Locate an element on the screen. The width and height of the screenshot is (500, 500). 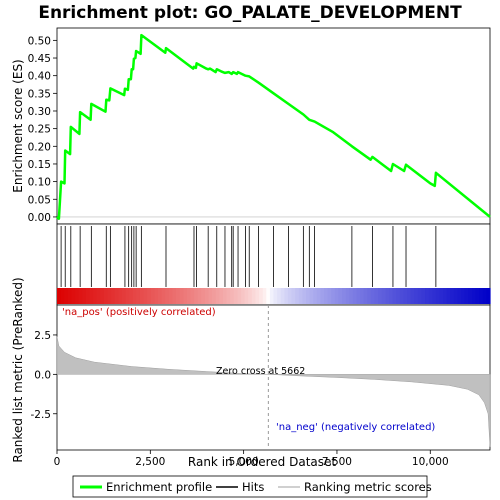
es-y-tick-label: 0.05 is located at coordinates (39, 200).